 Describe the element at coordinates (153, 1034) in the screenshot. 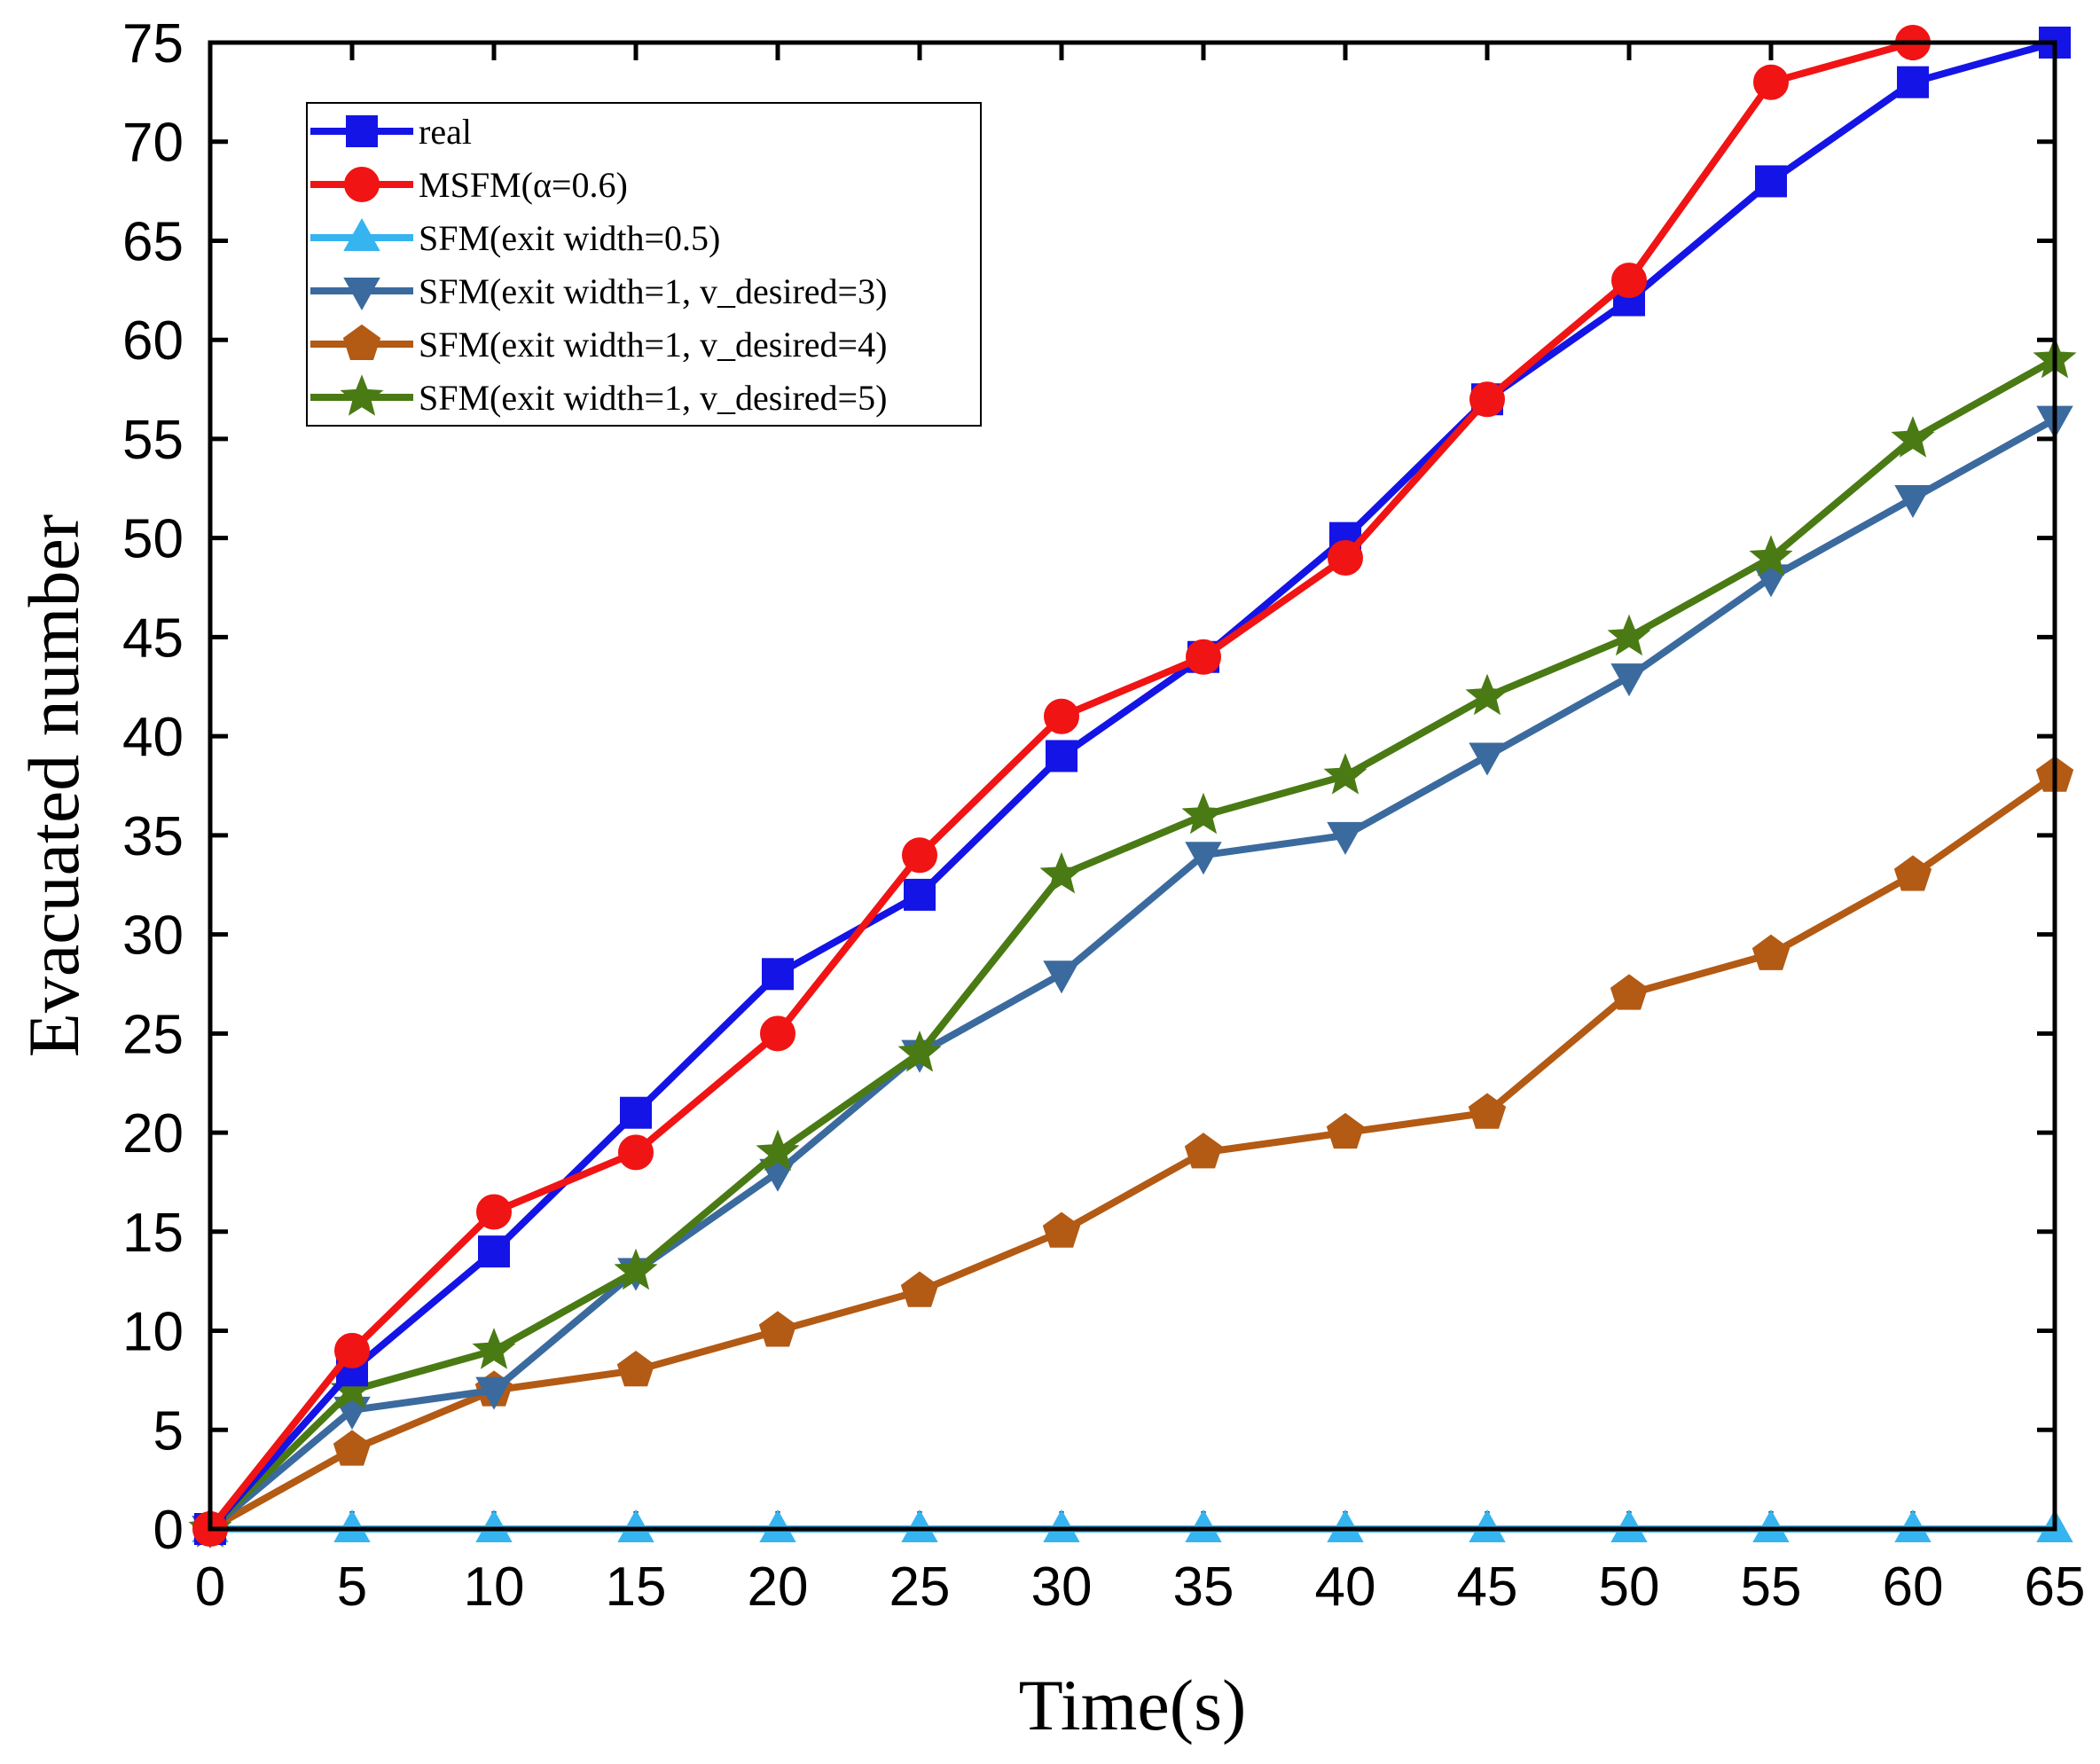

I see `y-tick-label: 25` at that location.